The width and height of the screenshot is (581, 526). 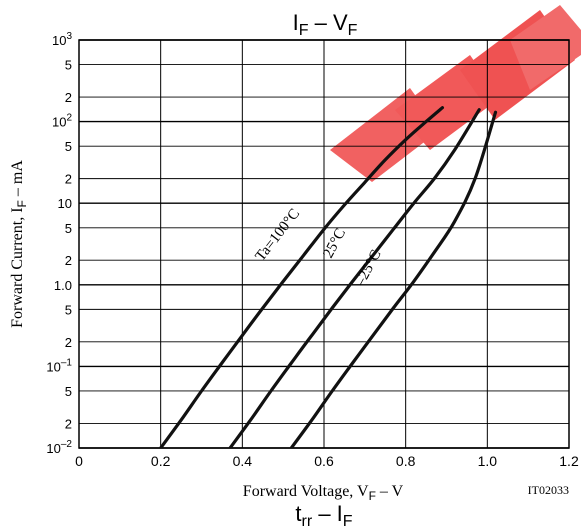 What do you see at coordinates (455, 93) in the screenshot?
I see `watermark-logo` at bounding box center [455, 93].